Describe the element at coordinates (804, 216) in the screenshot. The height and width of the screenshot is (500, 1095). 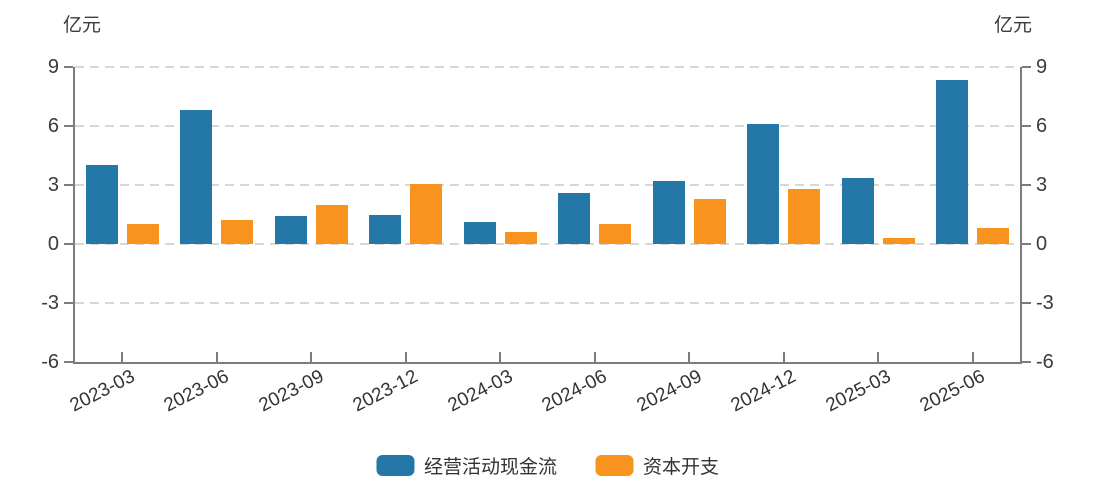
I see `bar-资本开支-2024-12` at that location.